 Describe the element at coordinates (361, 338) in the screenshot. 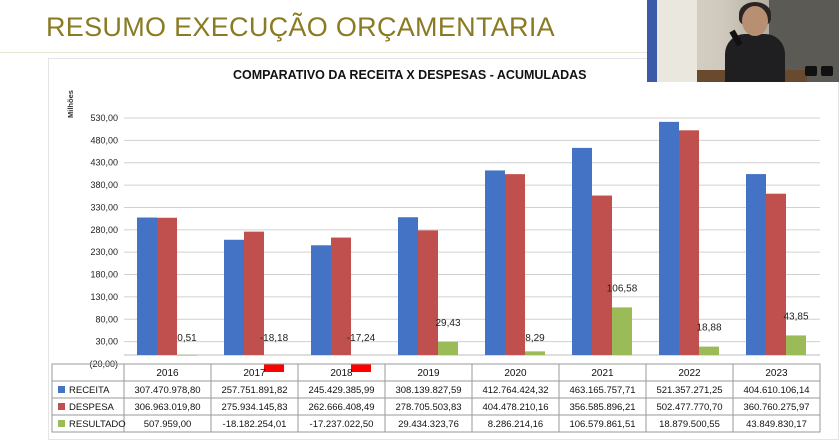

I see `data-label-resultado-2018: -17,24` at that location.